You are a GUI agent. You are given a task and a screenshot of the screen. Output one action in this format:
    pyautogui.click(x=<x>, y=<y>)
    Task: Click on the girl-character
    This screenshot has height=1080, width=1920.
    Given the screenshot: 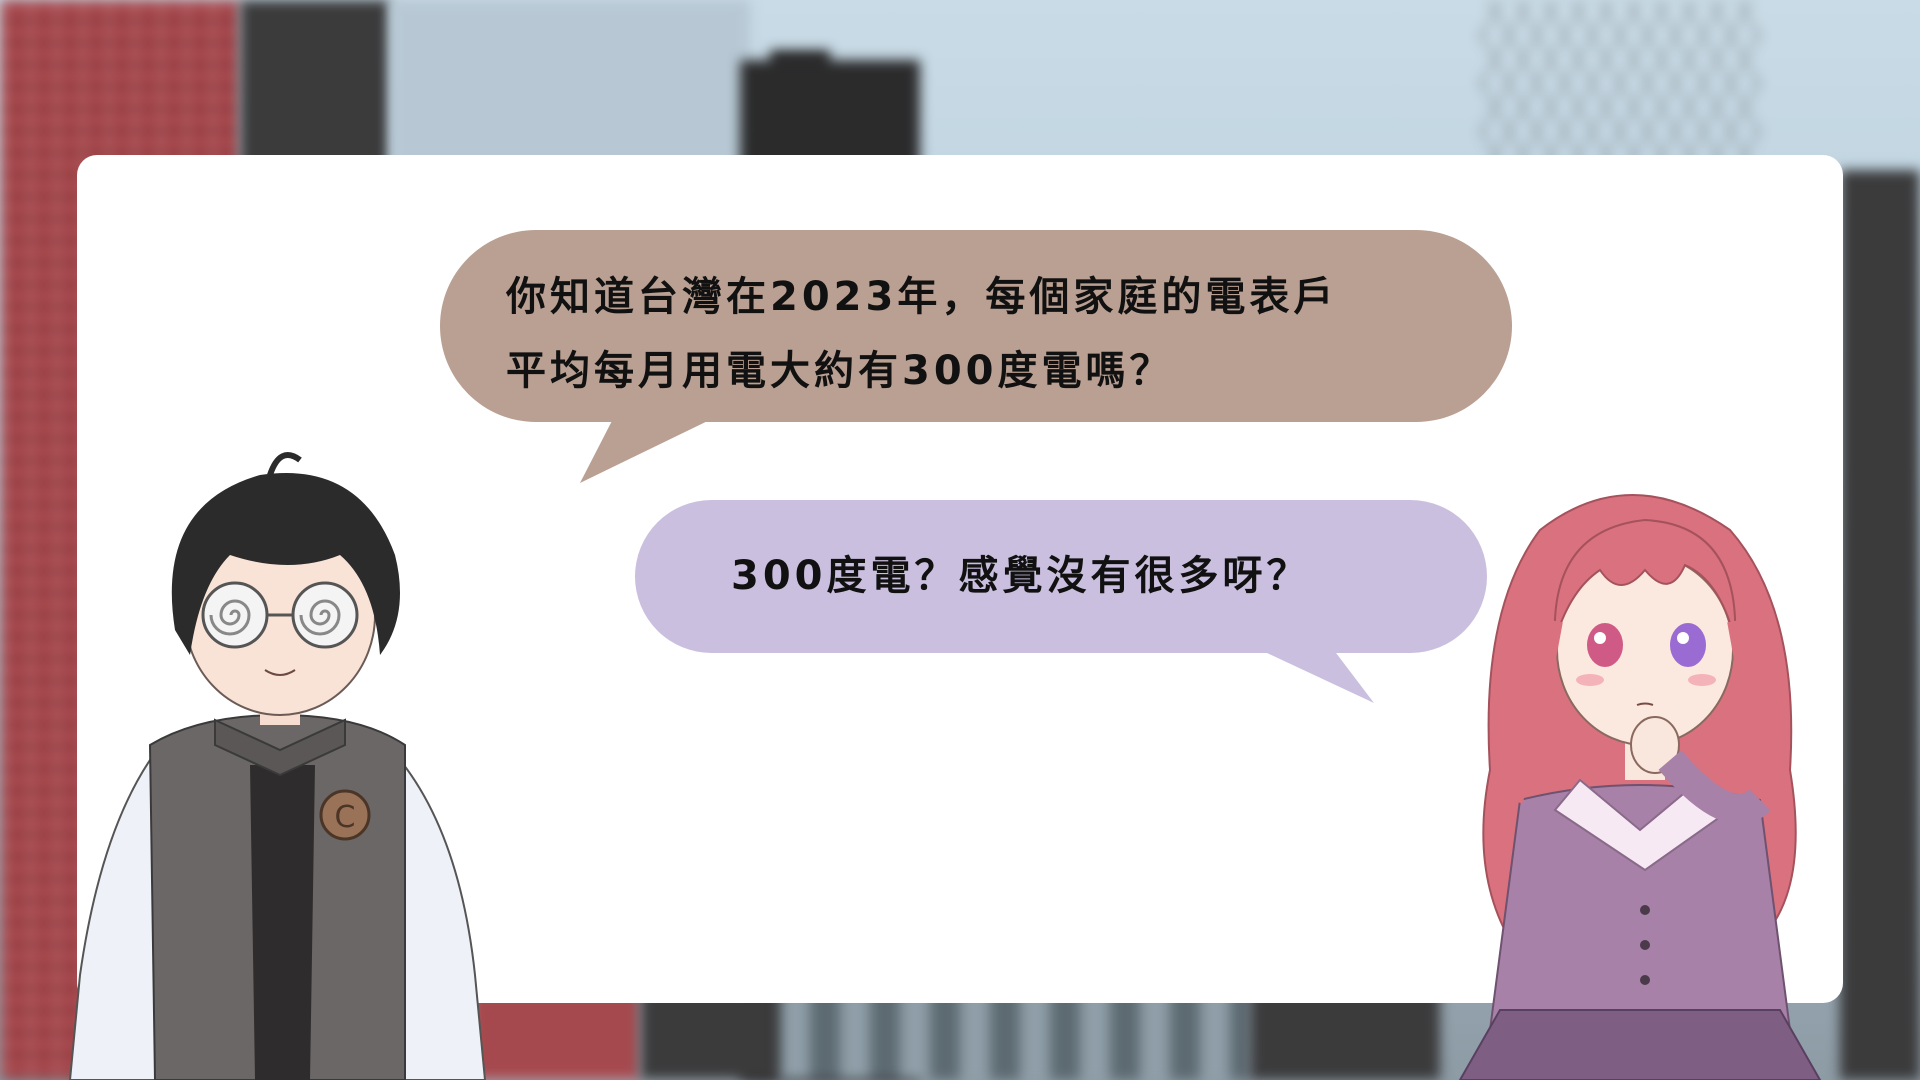 What is the action you would take?
    pyautogui.click(x=1640, y=787)
    